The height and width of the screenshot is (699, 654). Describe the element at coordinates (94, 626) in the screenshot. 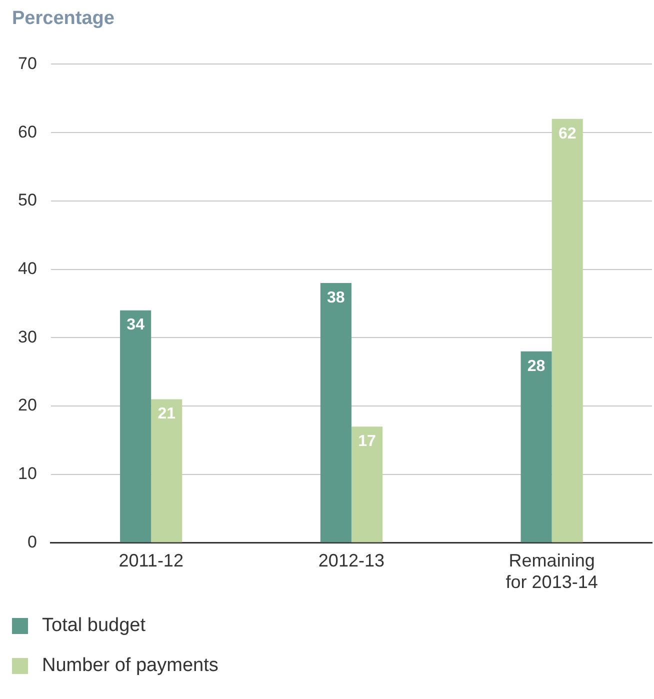

I see `legend-label: Total budget` at that location.